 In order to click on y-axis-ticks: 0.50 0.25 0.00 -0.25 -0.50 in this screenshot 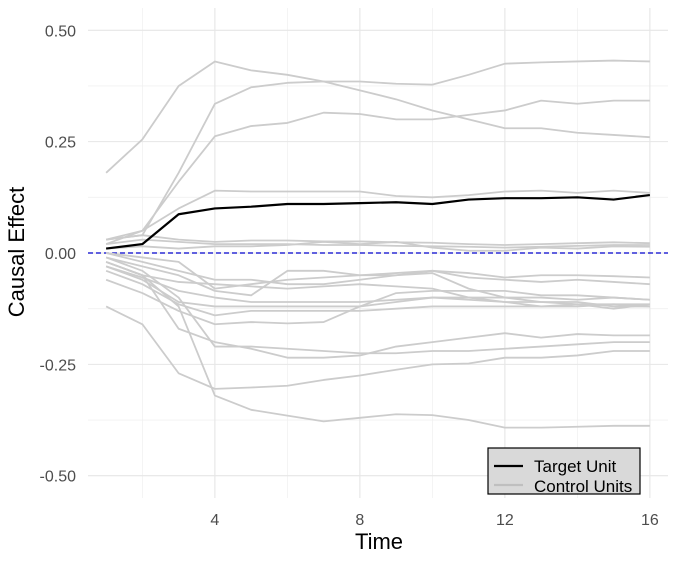, I will do `click(58, 254)`.